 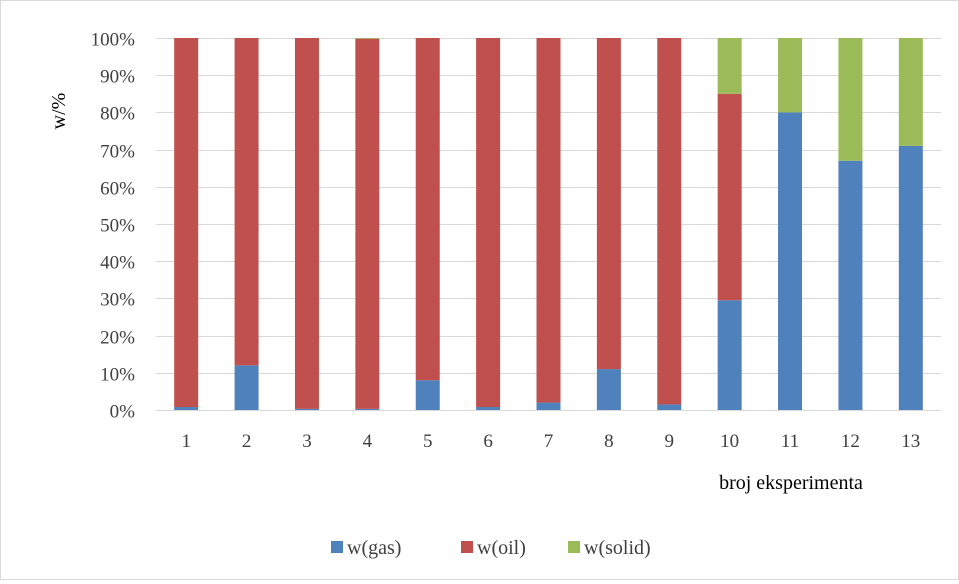 I want to click on x-tick-label: 11, so click(x=790, y=441).